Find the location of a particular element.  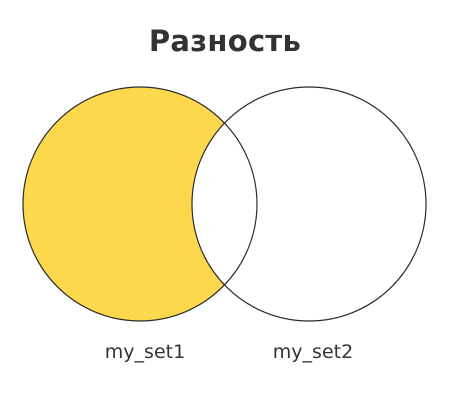

diagram-title: Разность is located at coordinates (225, 41).